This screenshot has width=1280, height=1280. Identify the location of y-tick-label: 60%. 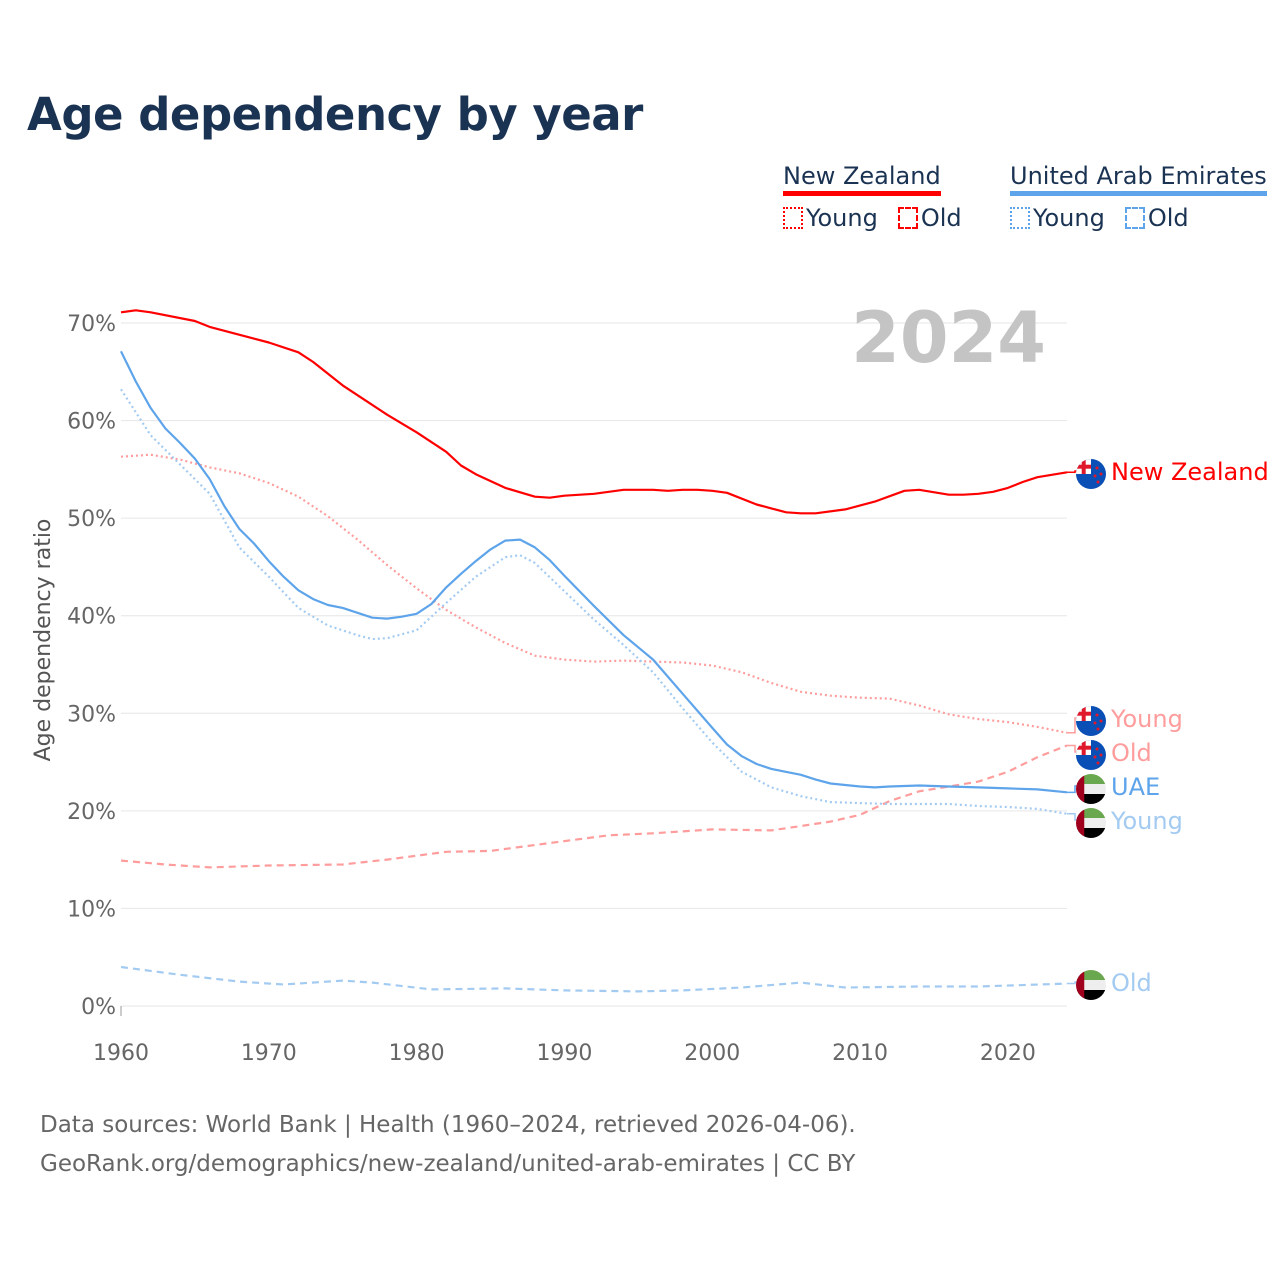
(91, 422).